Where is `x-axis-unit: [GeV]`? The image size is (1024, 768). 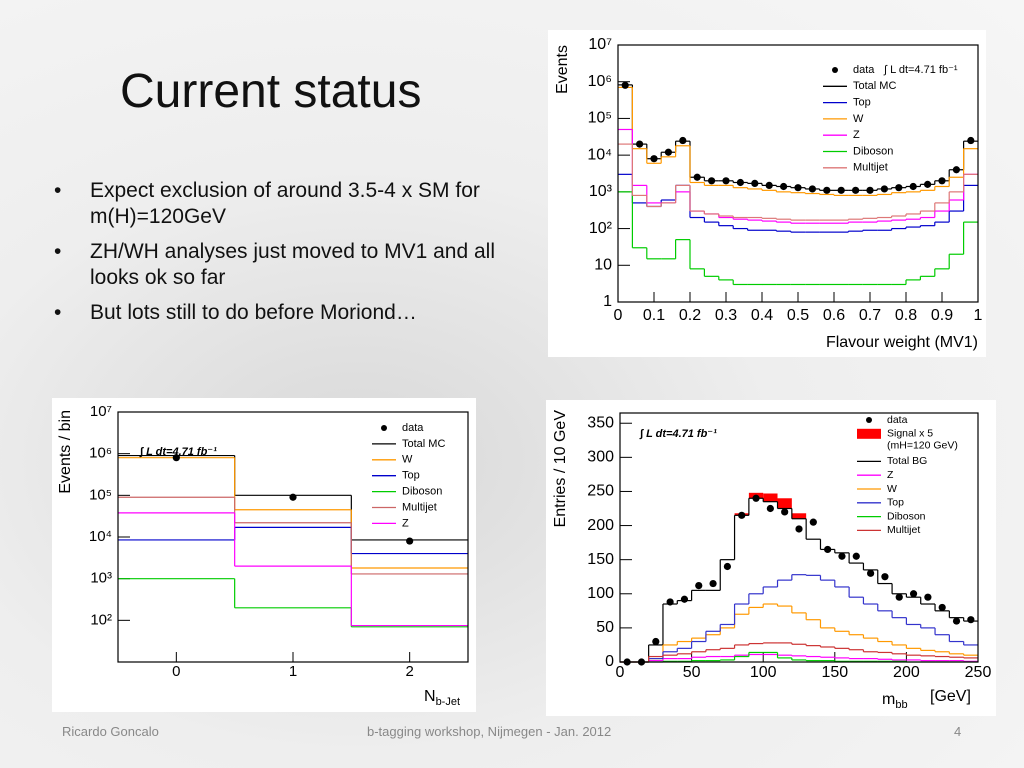
x-axis-unit: [GeV] is located at coordinates (950, 696).